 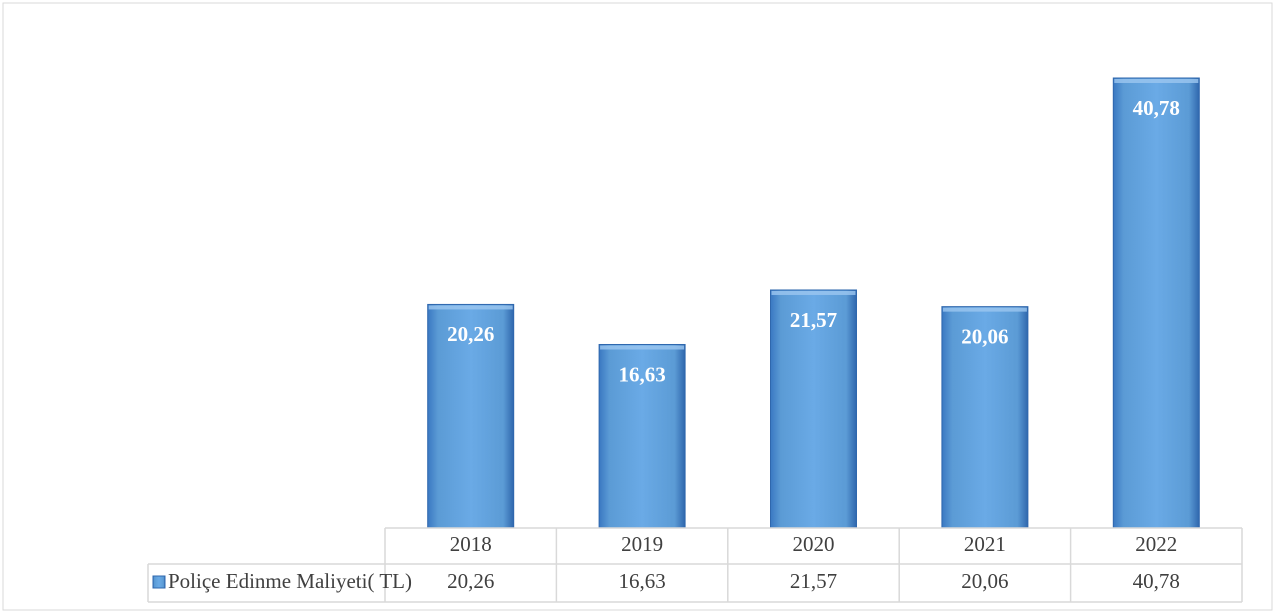 I want to click on data-label: 21,57, so click(x=813, y=320).